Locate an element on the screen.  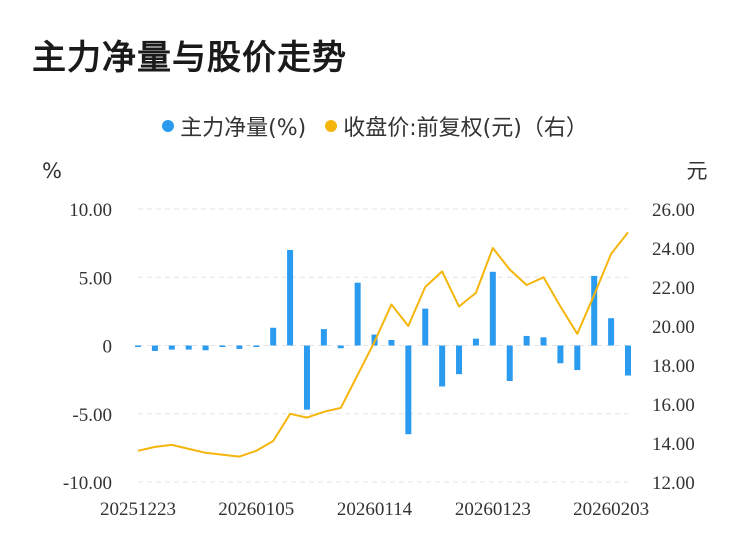
left-tick-label: 0 is located at coordinates (108, 347).